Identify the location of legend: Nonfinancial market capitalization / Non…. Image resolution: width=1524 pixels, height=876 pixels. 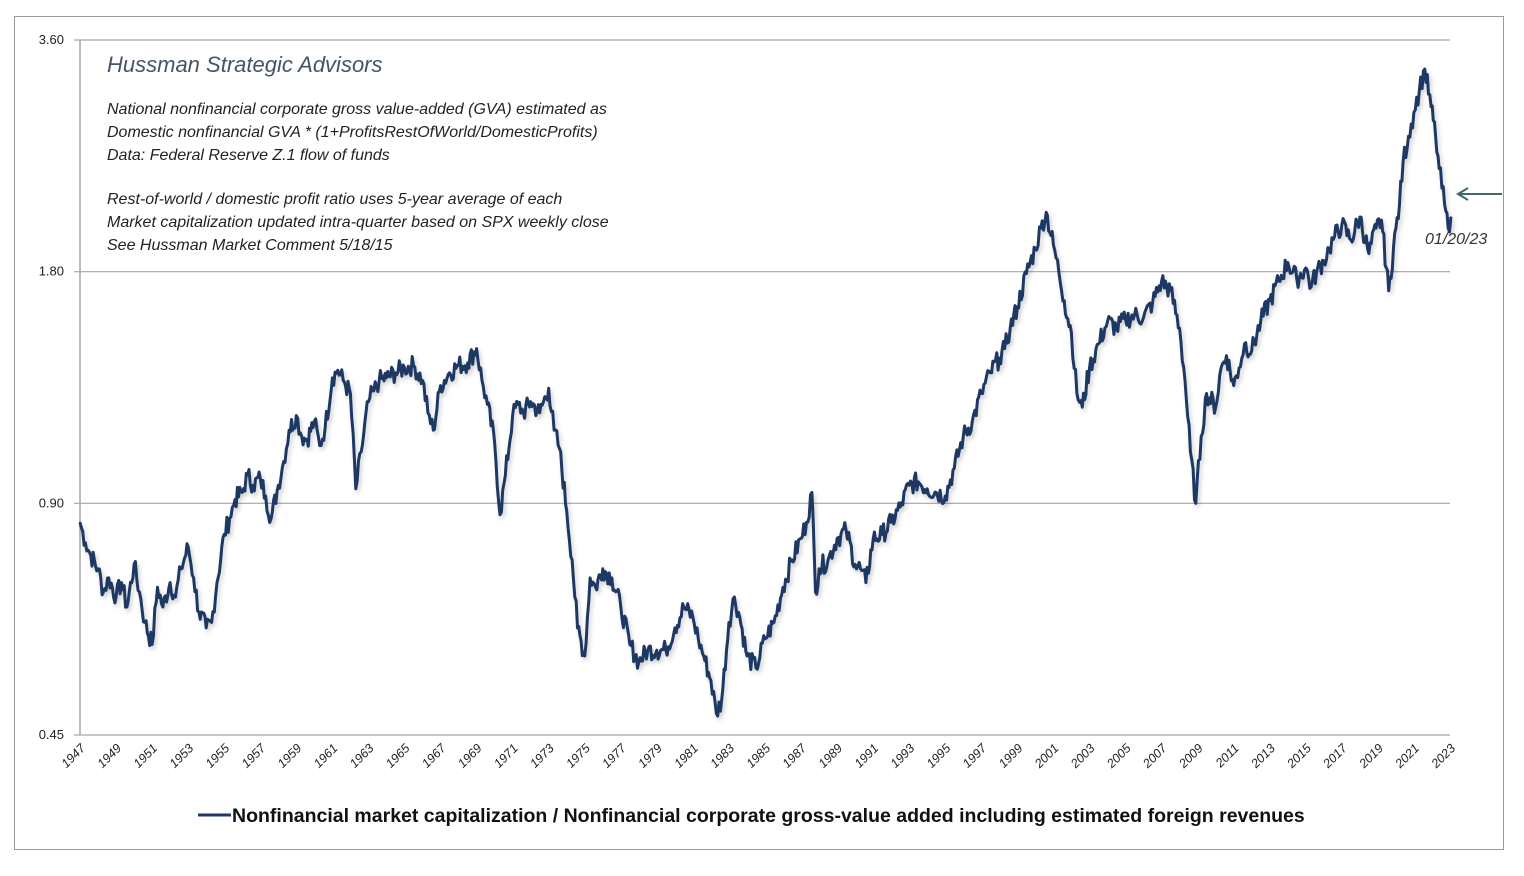
(751, 816).